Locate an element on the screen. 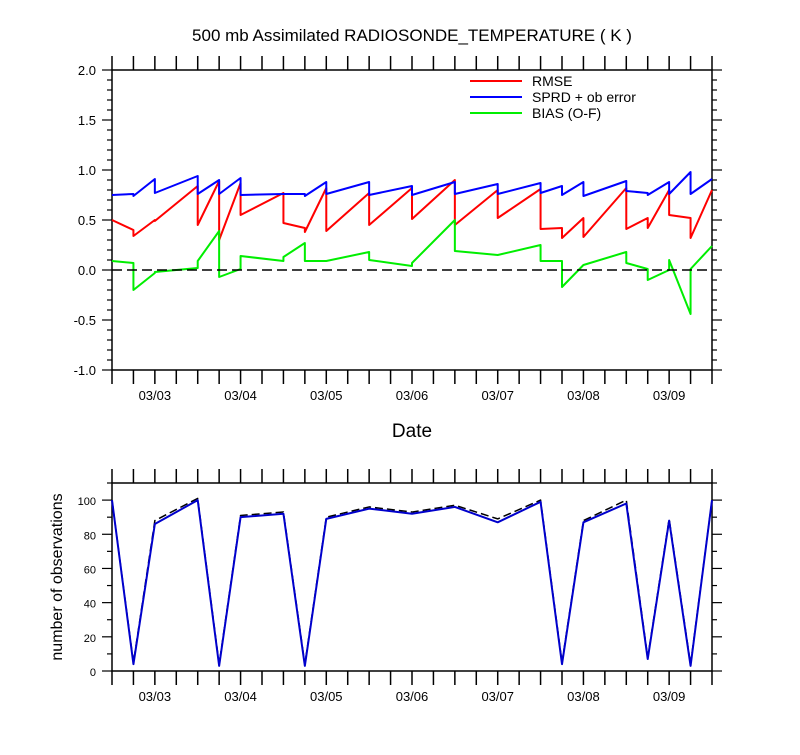  bottom-y-axis-label: number of observations is located at coordinates (57, 576).